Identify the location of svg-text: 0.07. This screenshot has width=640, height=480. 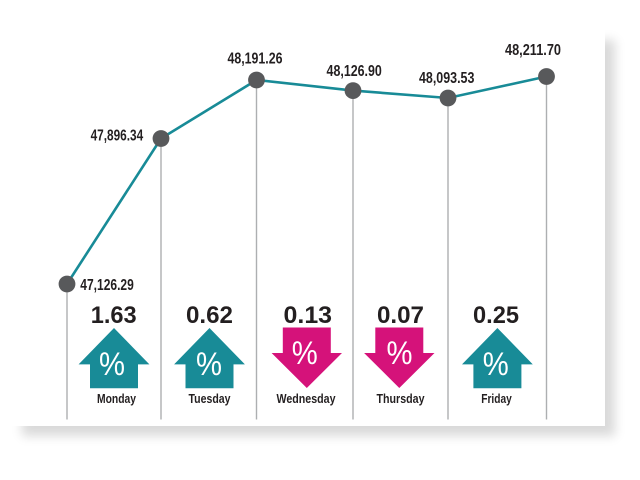
(400, 315).